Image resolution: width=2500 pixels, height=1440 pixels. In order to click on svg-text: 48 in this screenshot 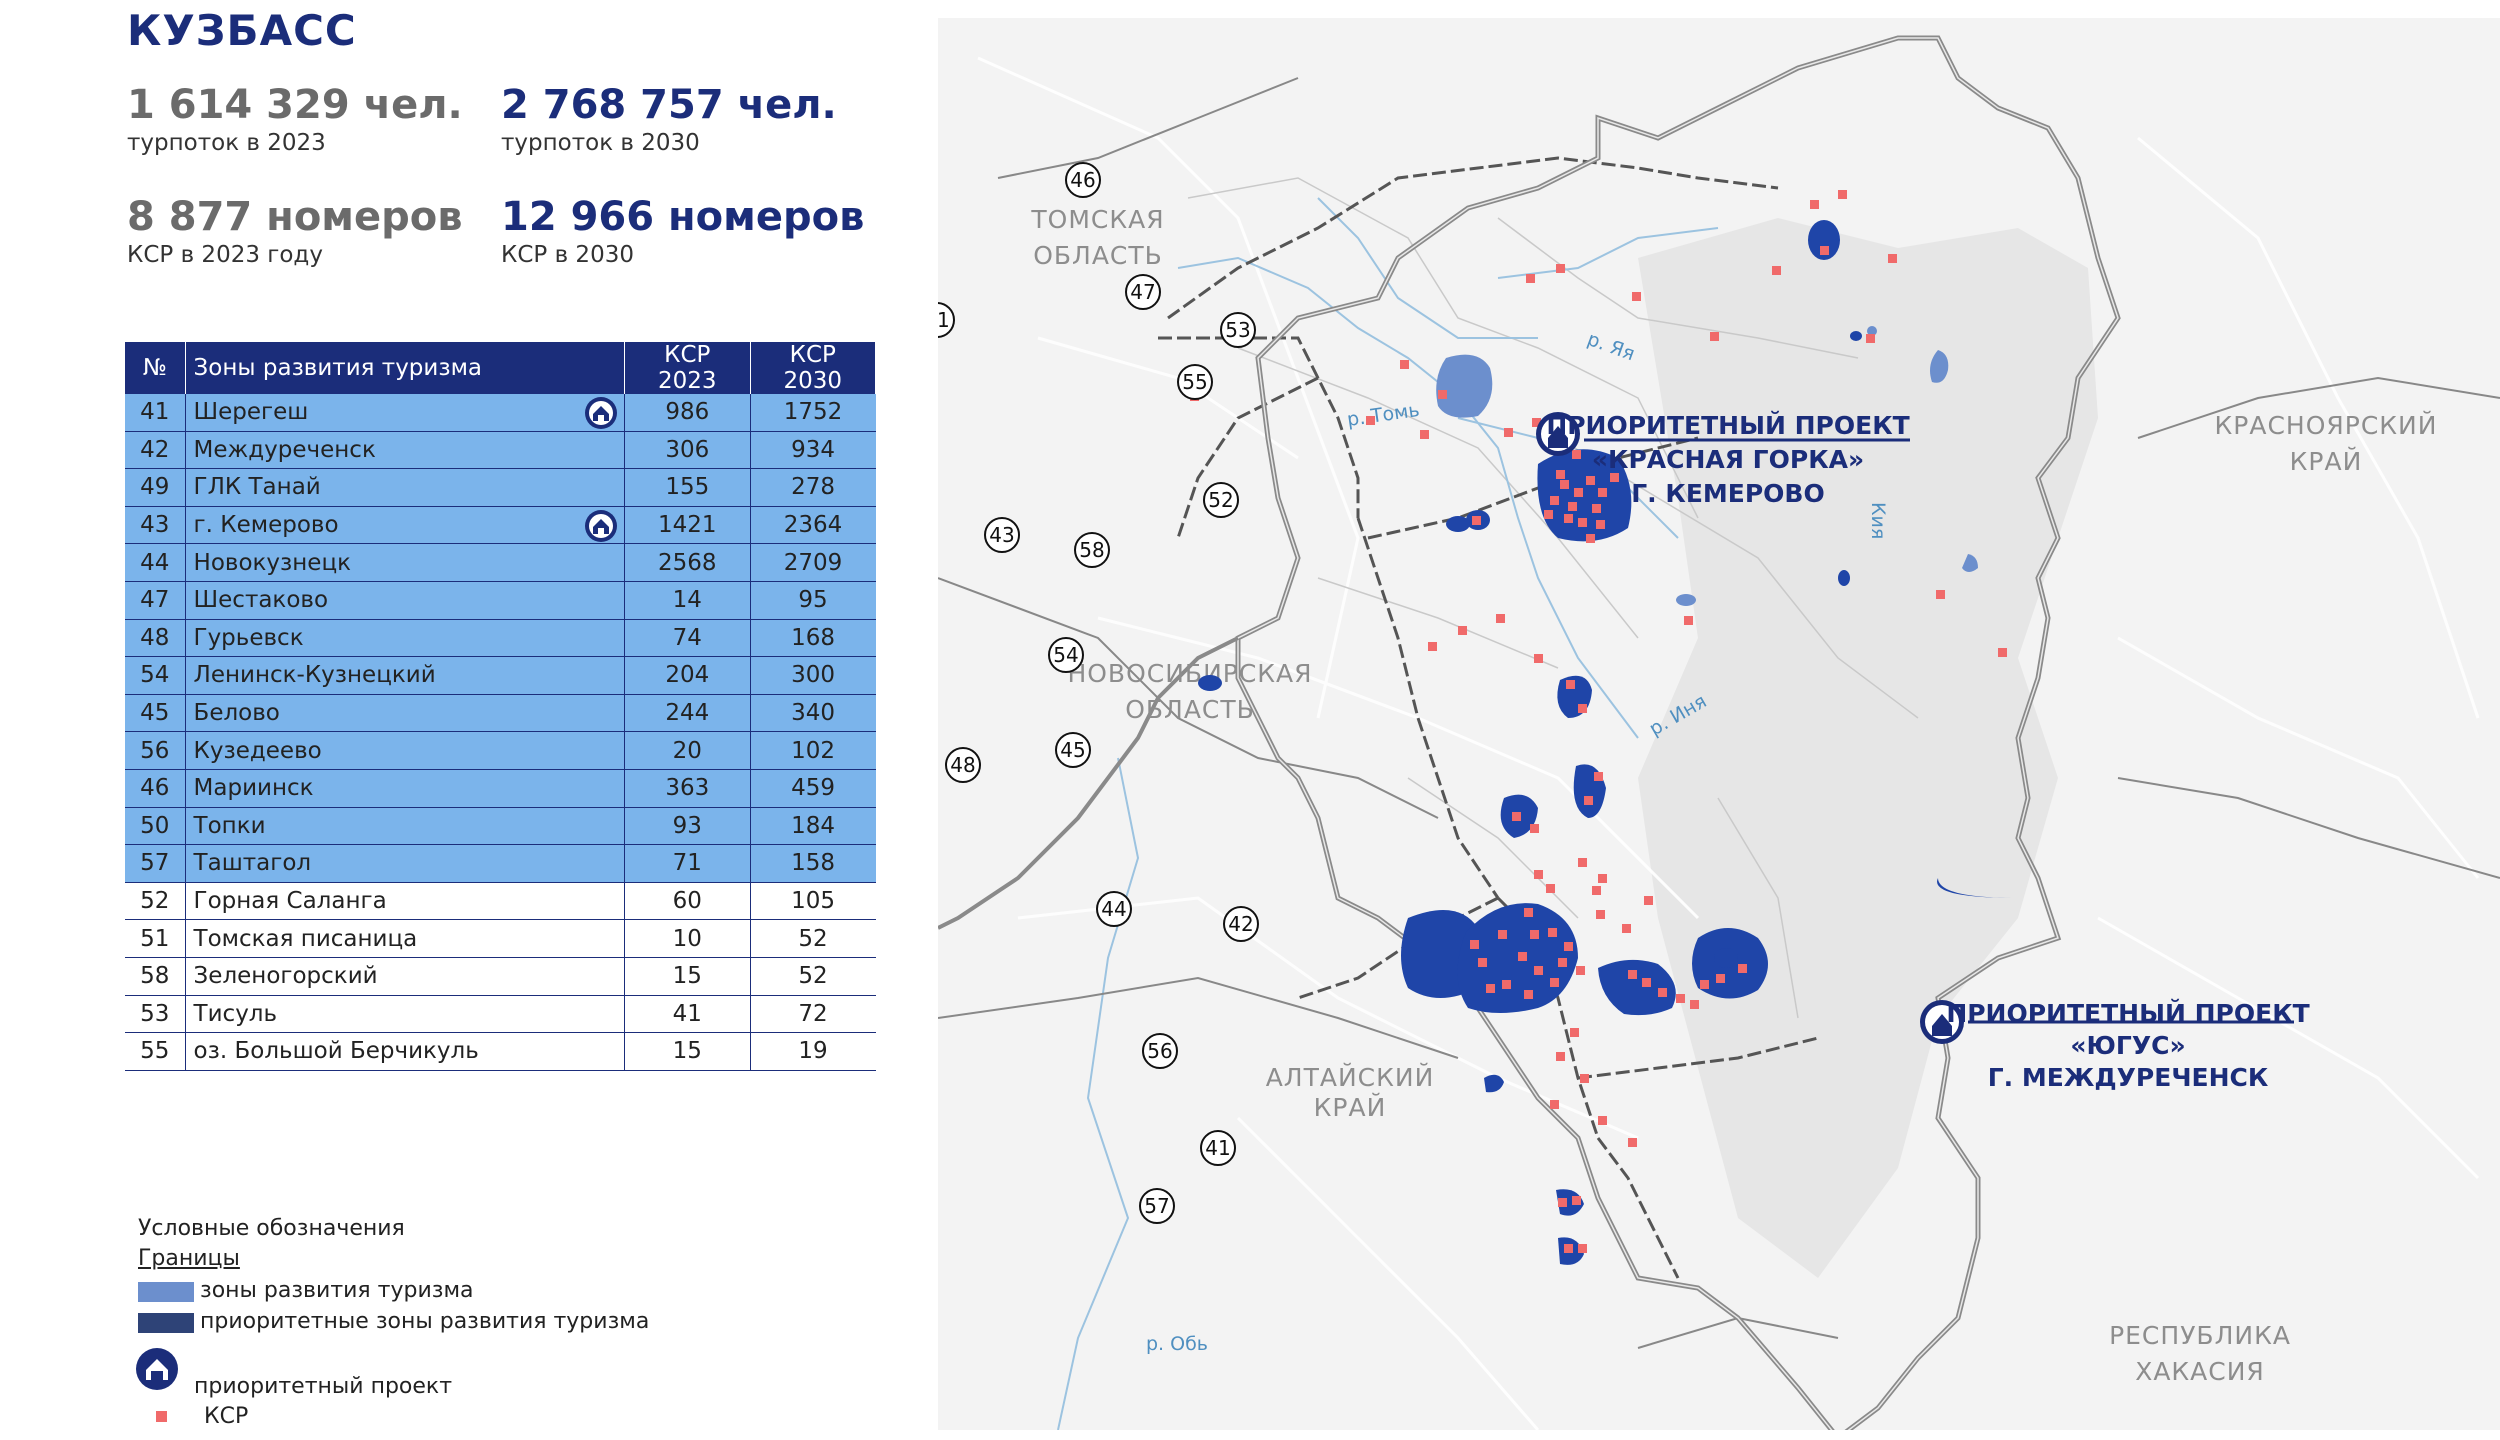, I will do `click(962, 765)`.